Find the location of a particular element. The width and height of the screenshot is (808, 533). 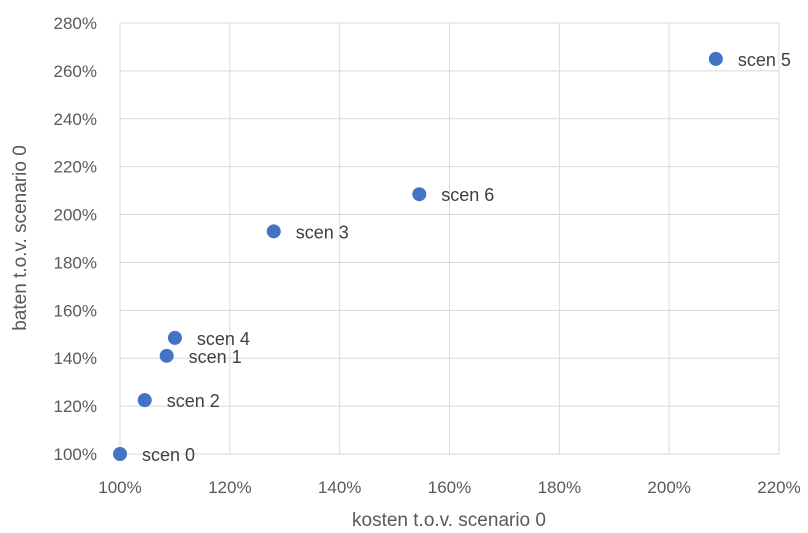

data-point-label: scen 2 is located at coordinates (193, 401).